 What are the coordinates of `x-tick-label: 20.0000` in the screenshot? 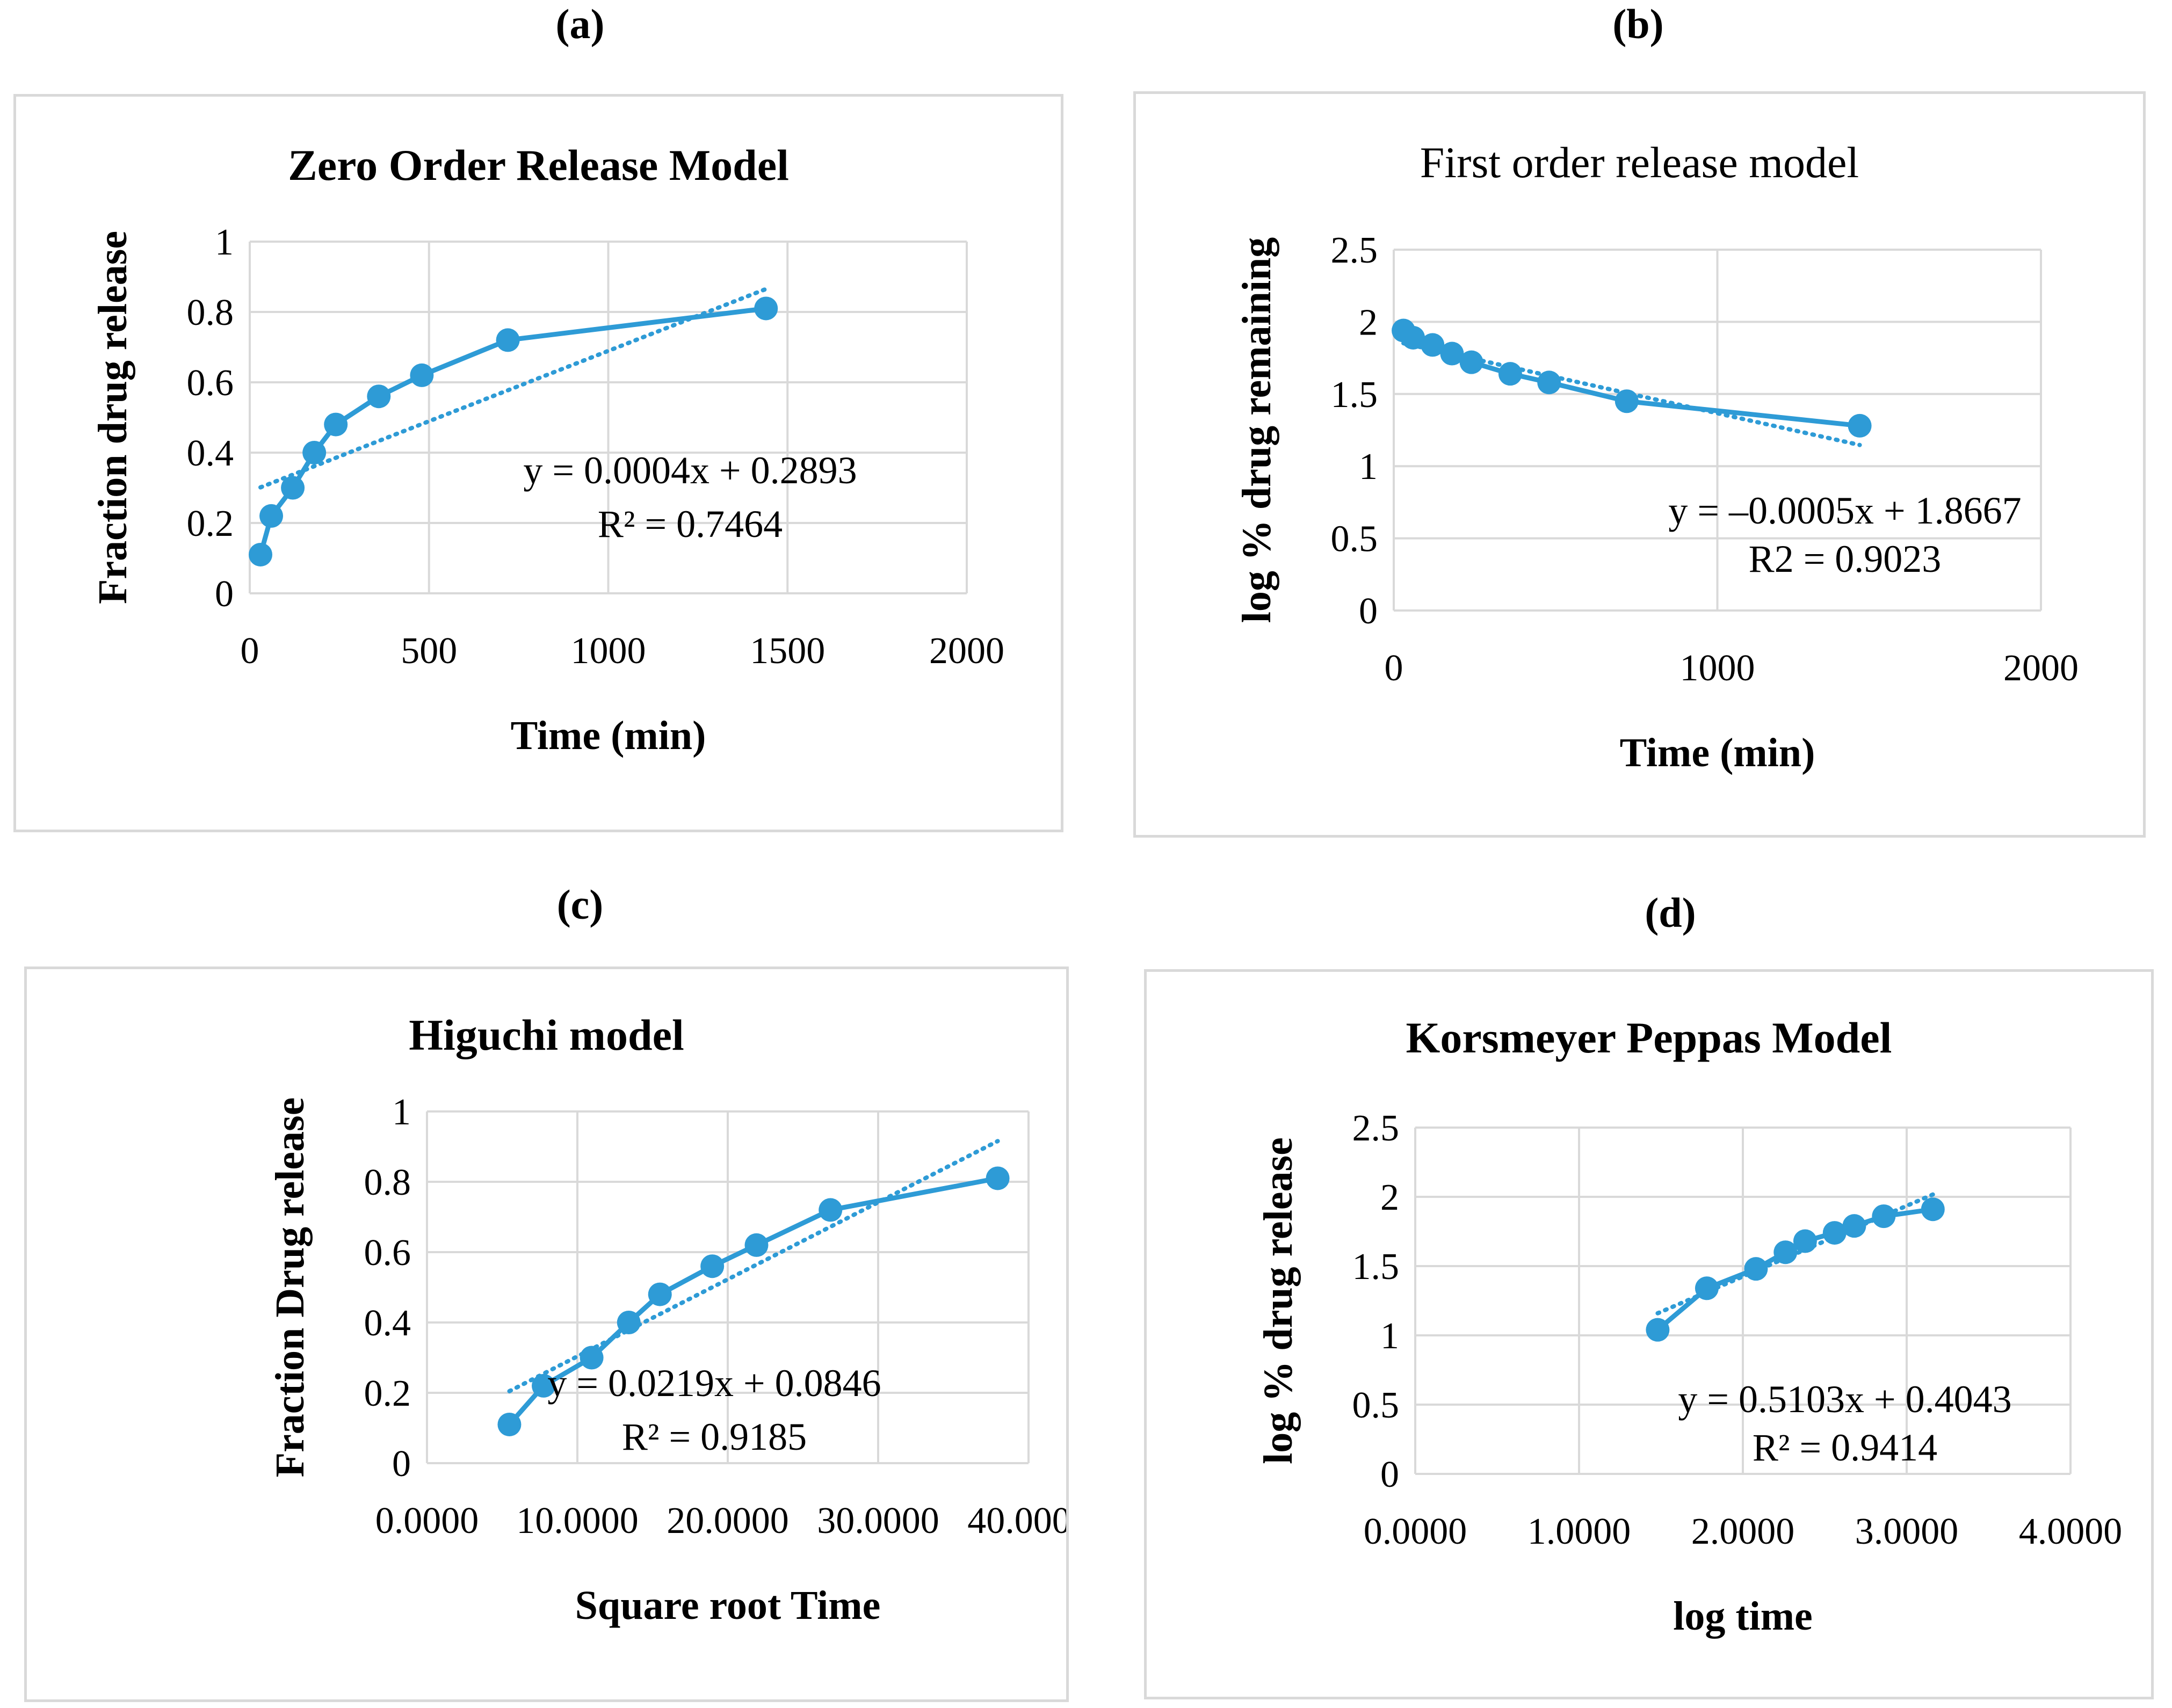 It's located at (728, 1521).